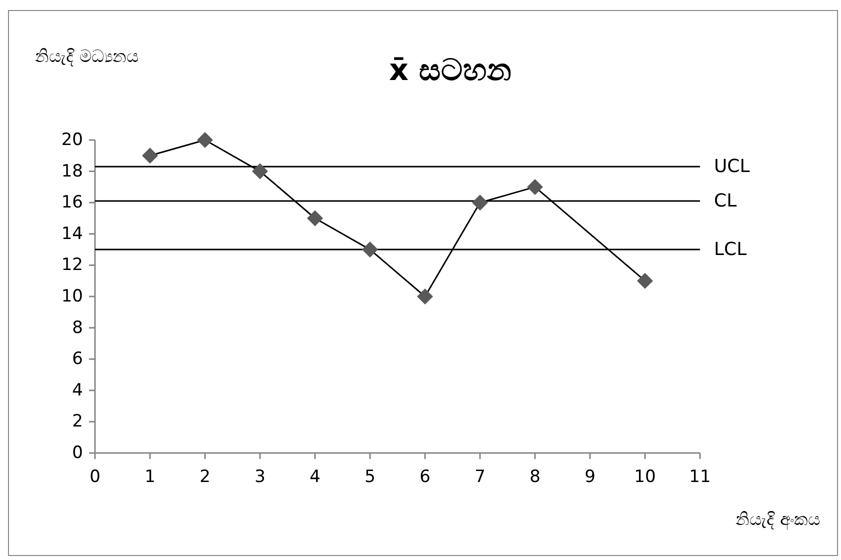  I want to click on x-tick-label: 10, so click(645, 477).